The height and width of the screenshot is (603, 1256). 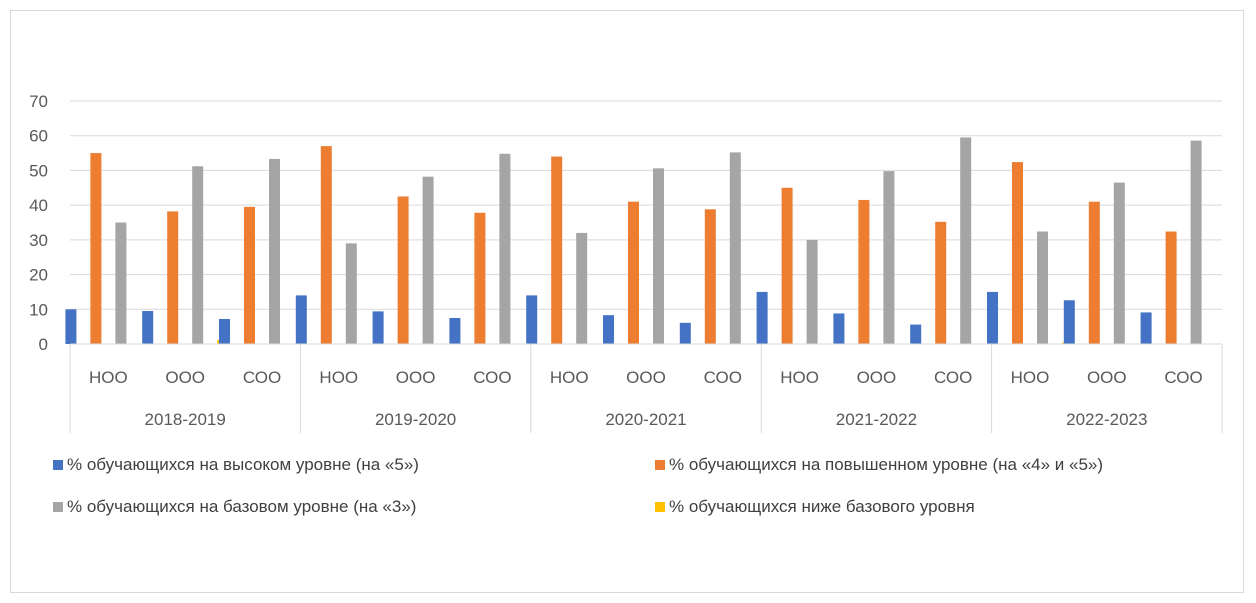 I want to click on y-tick-label: 30, so click(x=38, y=240).